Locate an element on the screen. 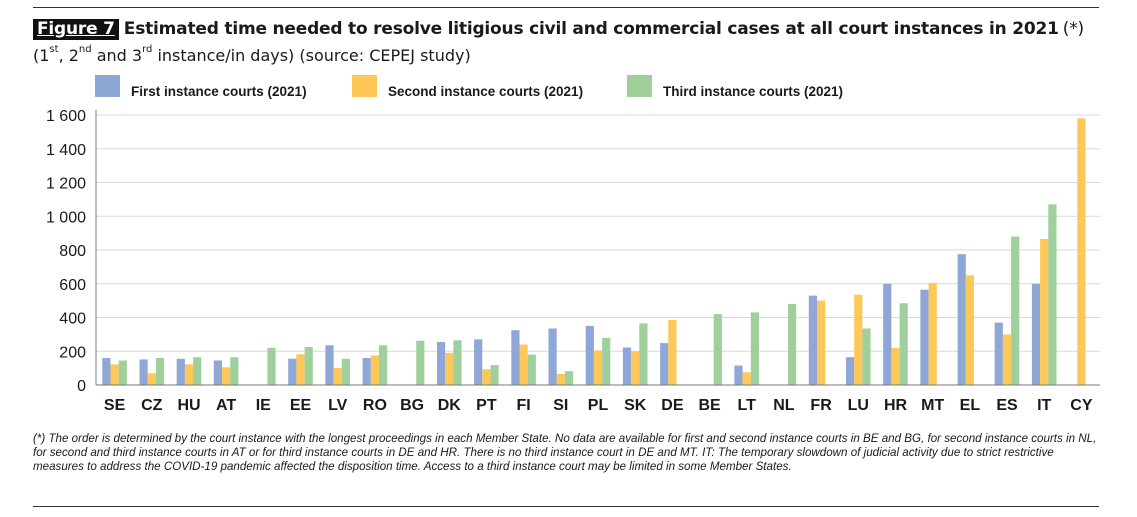 This screenshot has height=517, width=1137. y-tick-label: 600 is located at coordinates (72, 285).